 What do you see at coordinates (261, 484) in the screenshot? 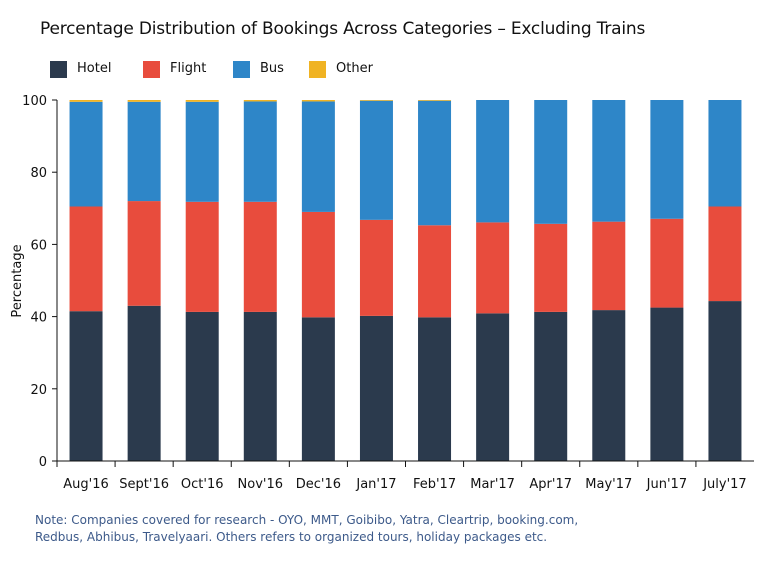
I see `x-tick-label: Nov'16` at bounding box center [261, 484].